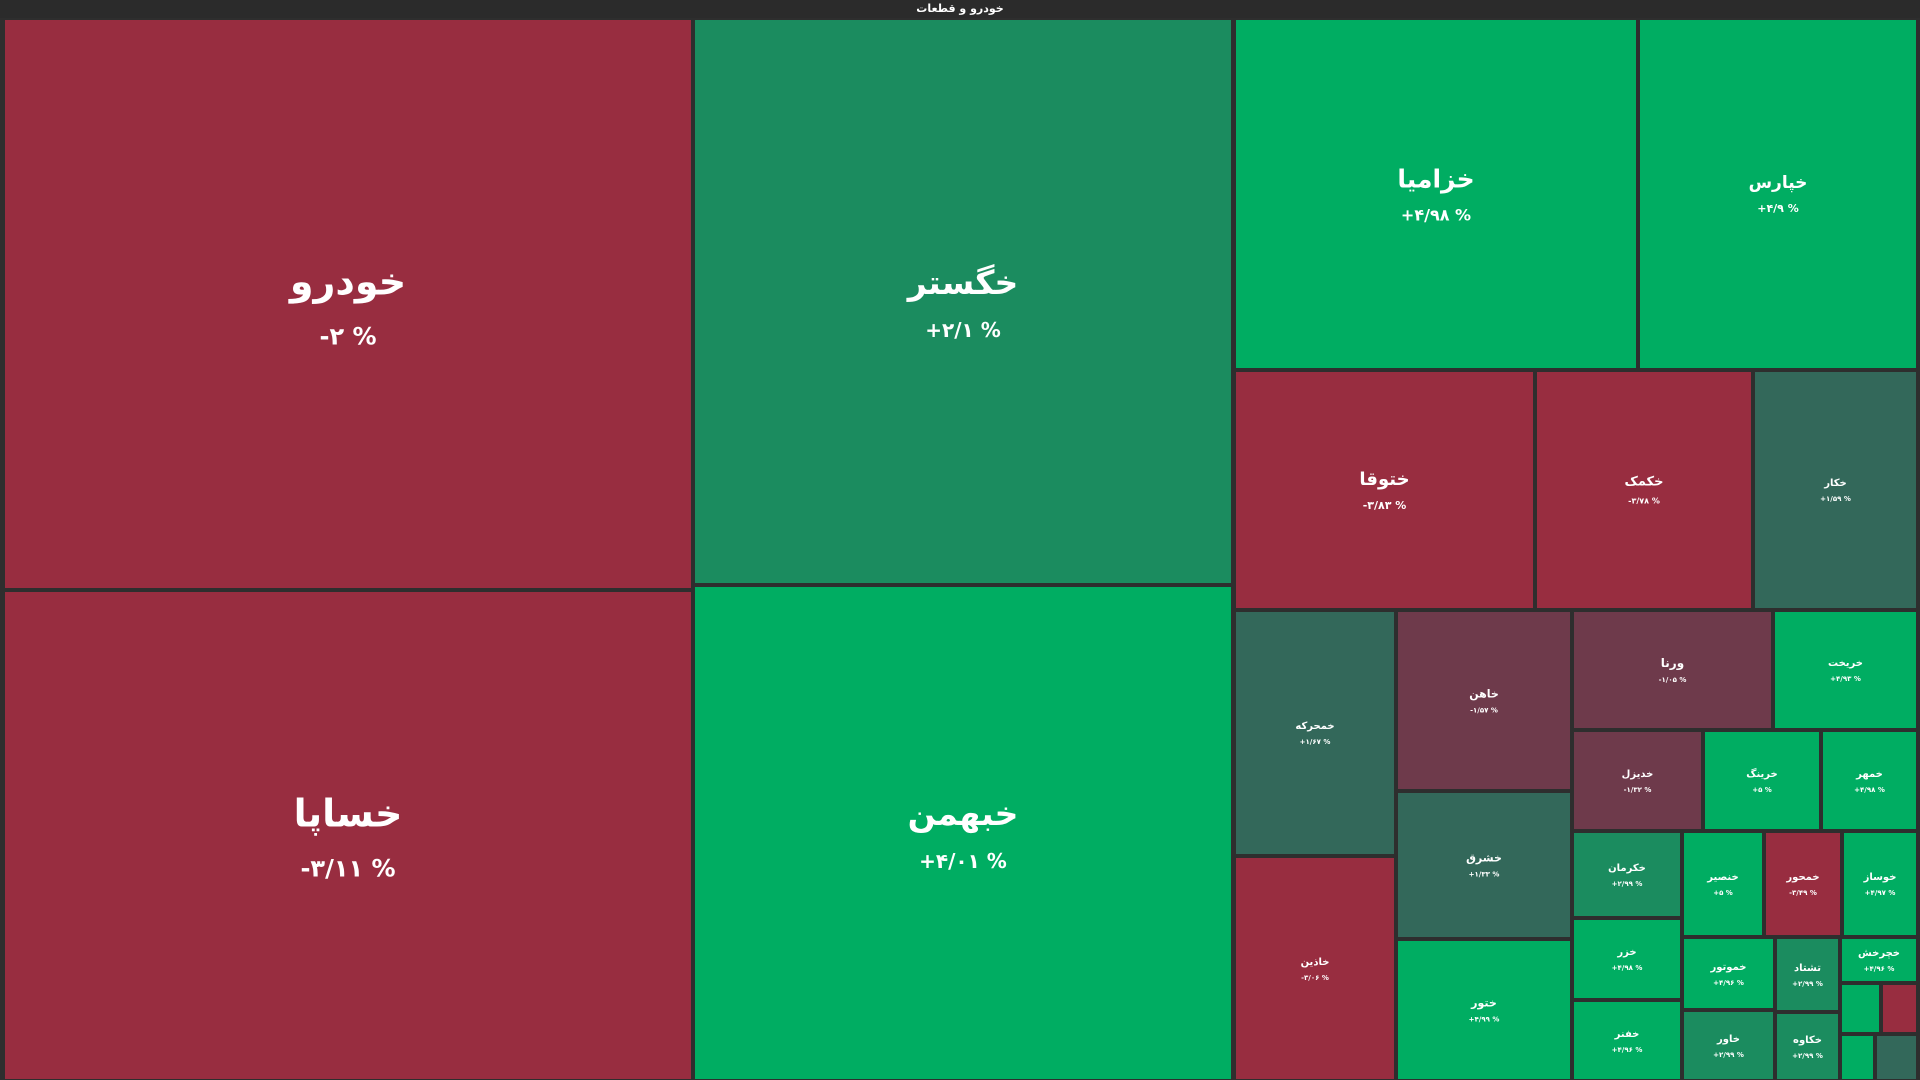 The height and width of the screenshot is (1080, 1920). Describe the element at coordinates (1672, 680) in the screenshot. I see `tile-change: -۱/۰۵ %` at that location.